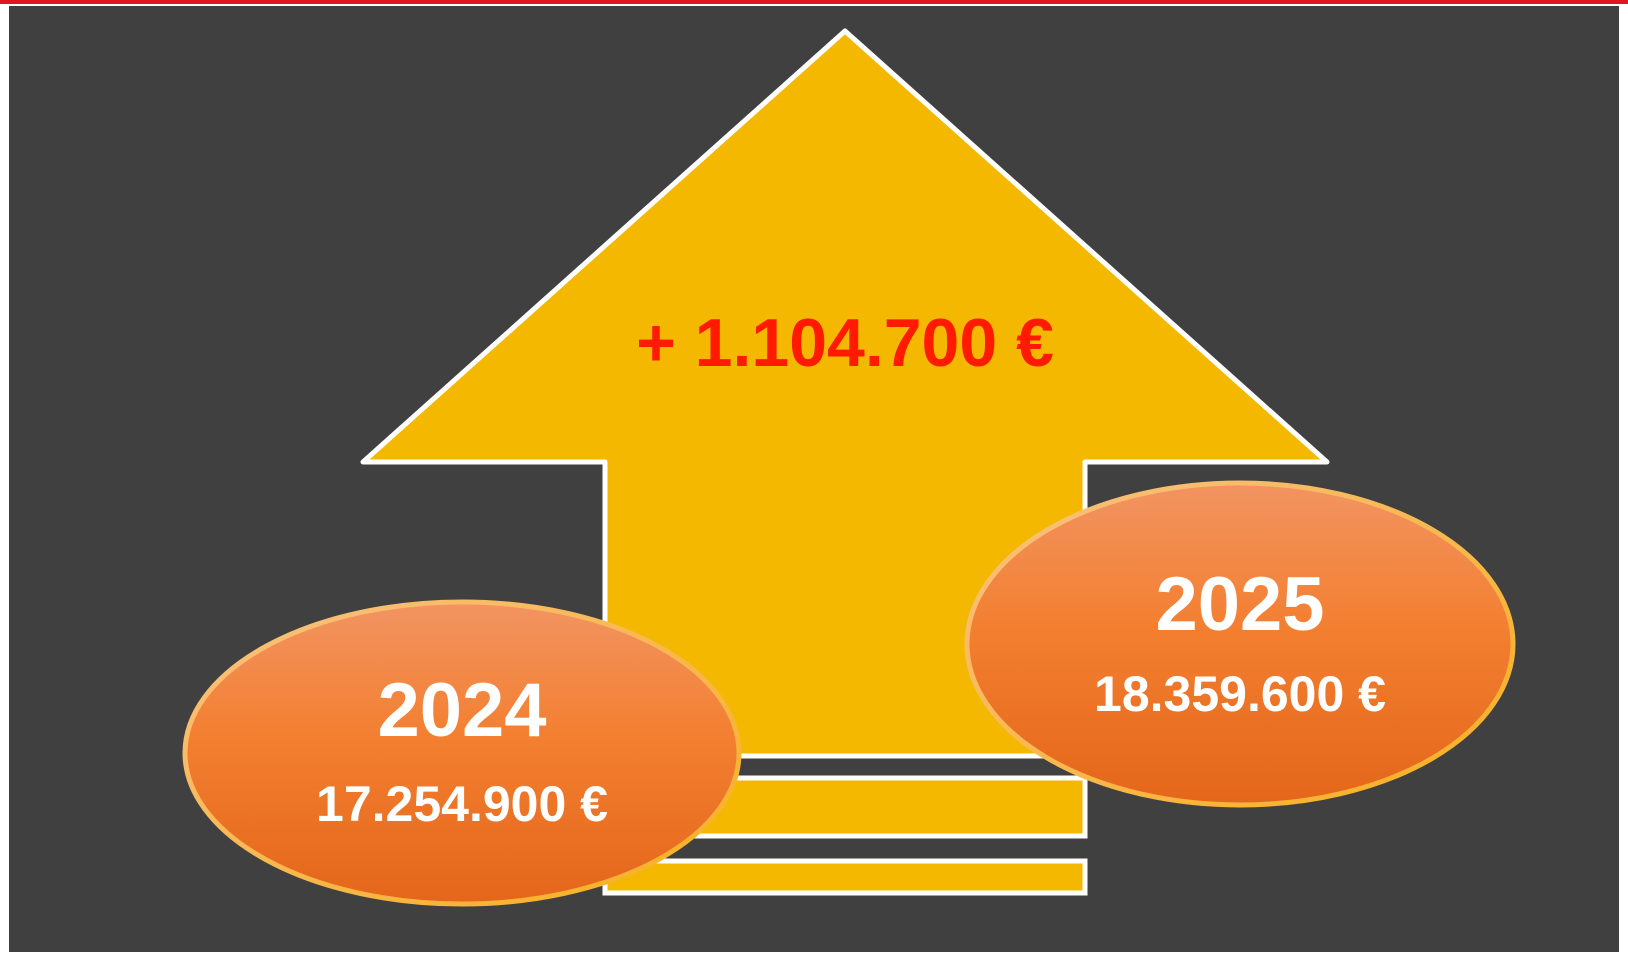 This screenshot has height=954, width=1628. I want to click on amount: 18.359.600 €, so click(1240, 694).